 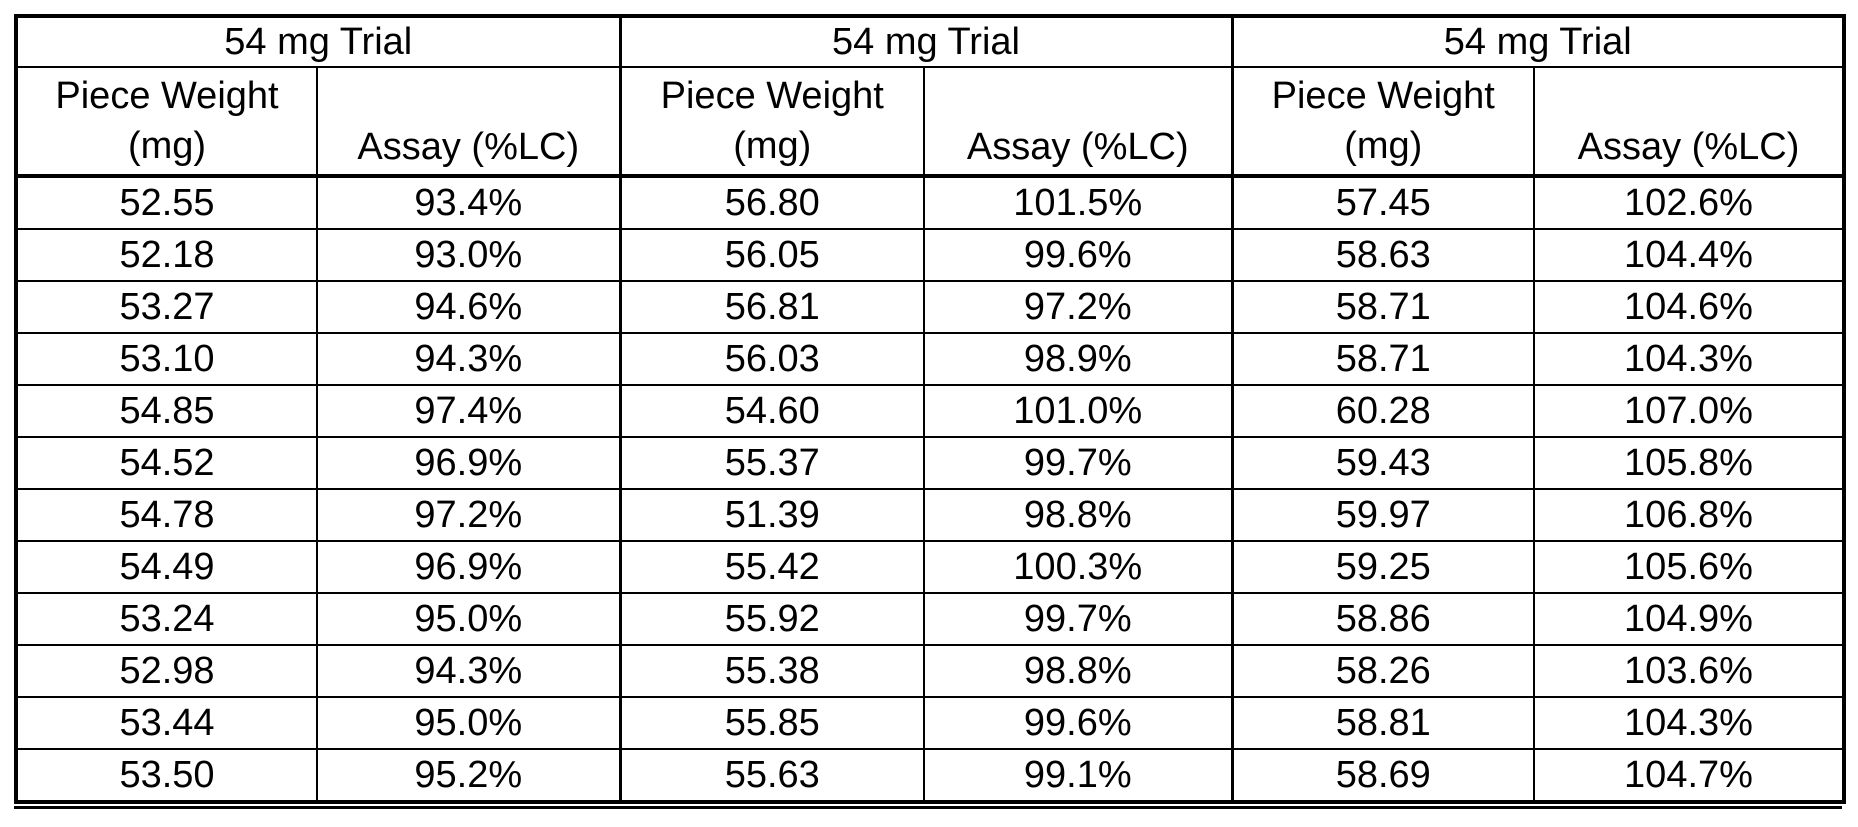 I want to click on piece-weight-cell: 53.24, so click(x=166, y=619).